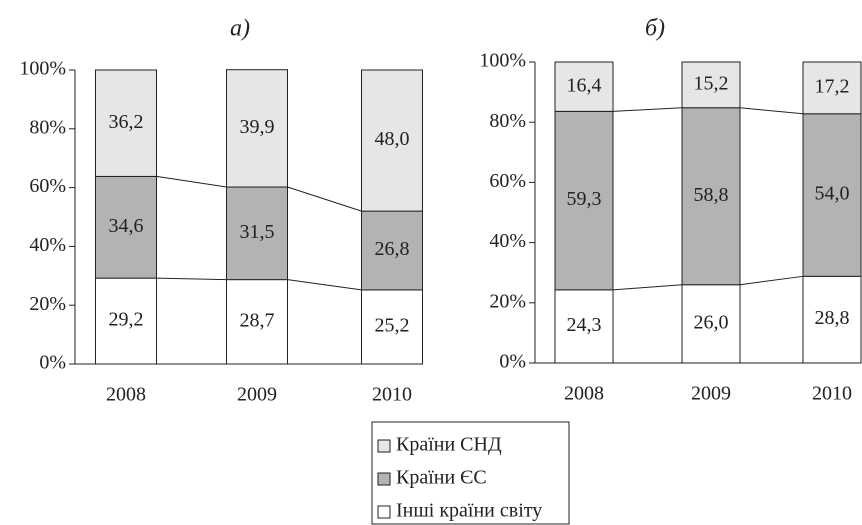  I want to click on value-label: 26,0, so click(711, 322).